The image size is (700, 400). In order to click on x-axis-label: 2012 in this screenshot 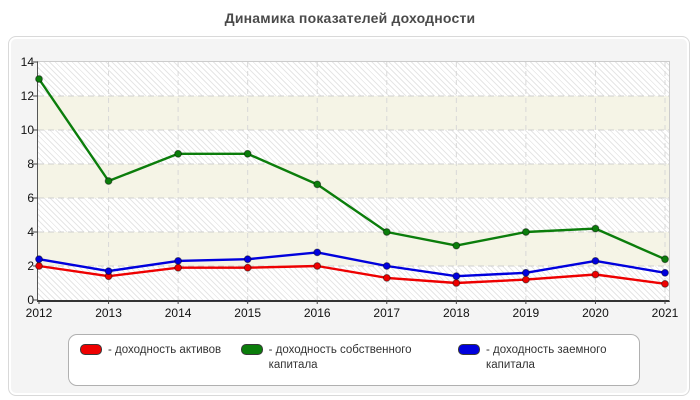, I will do `click(39, 313)`.